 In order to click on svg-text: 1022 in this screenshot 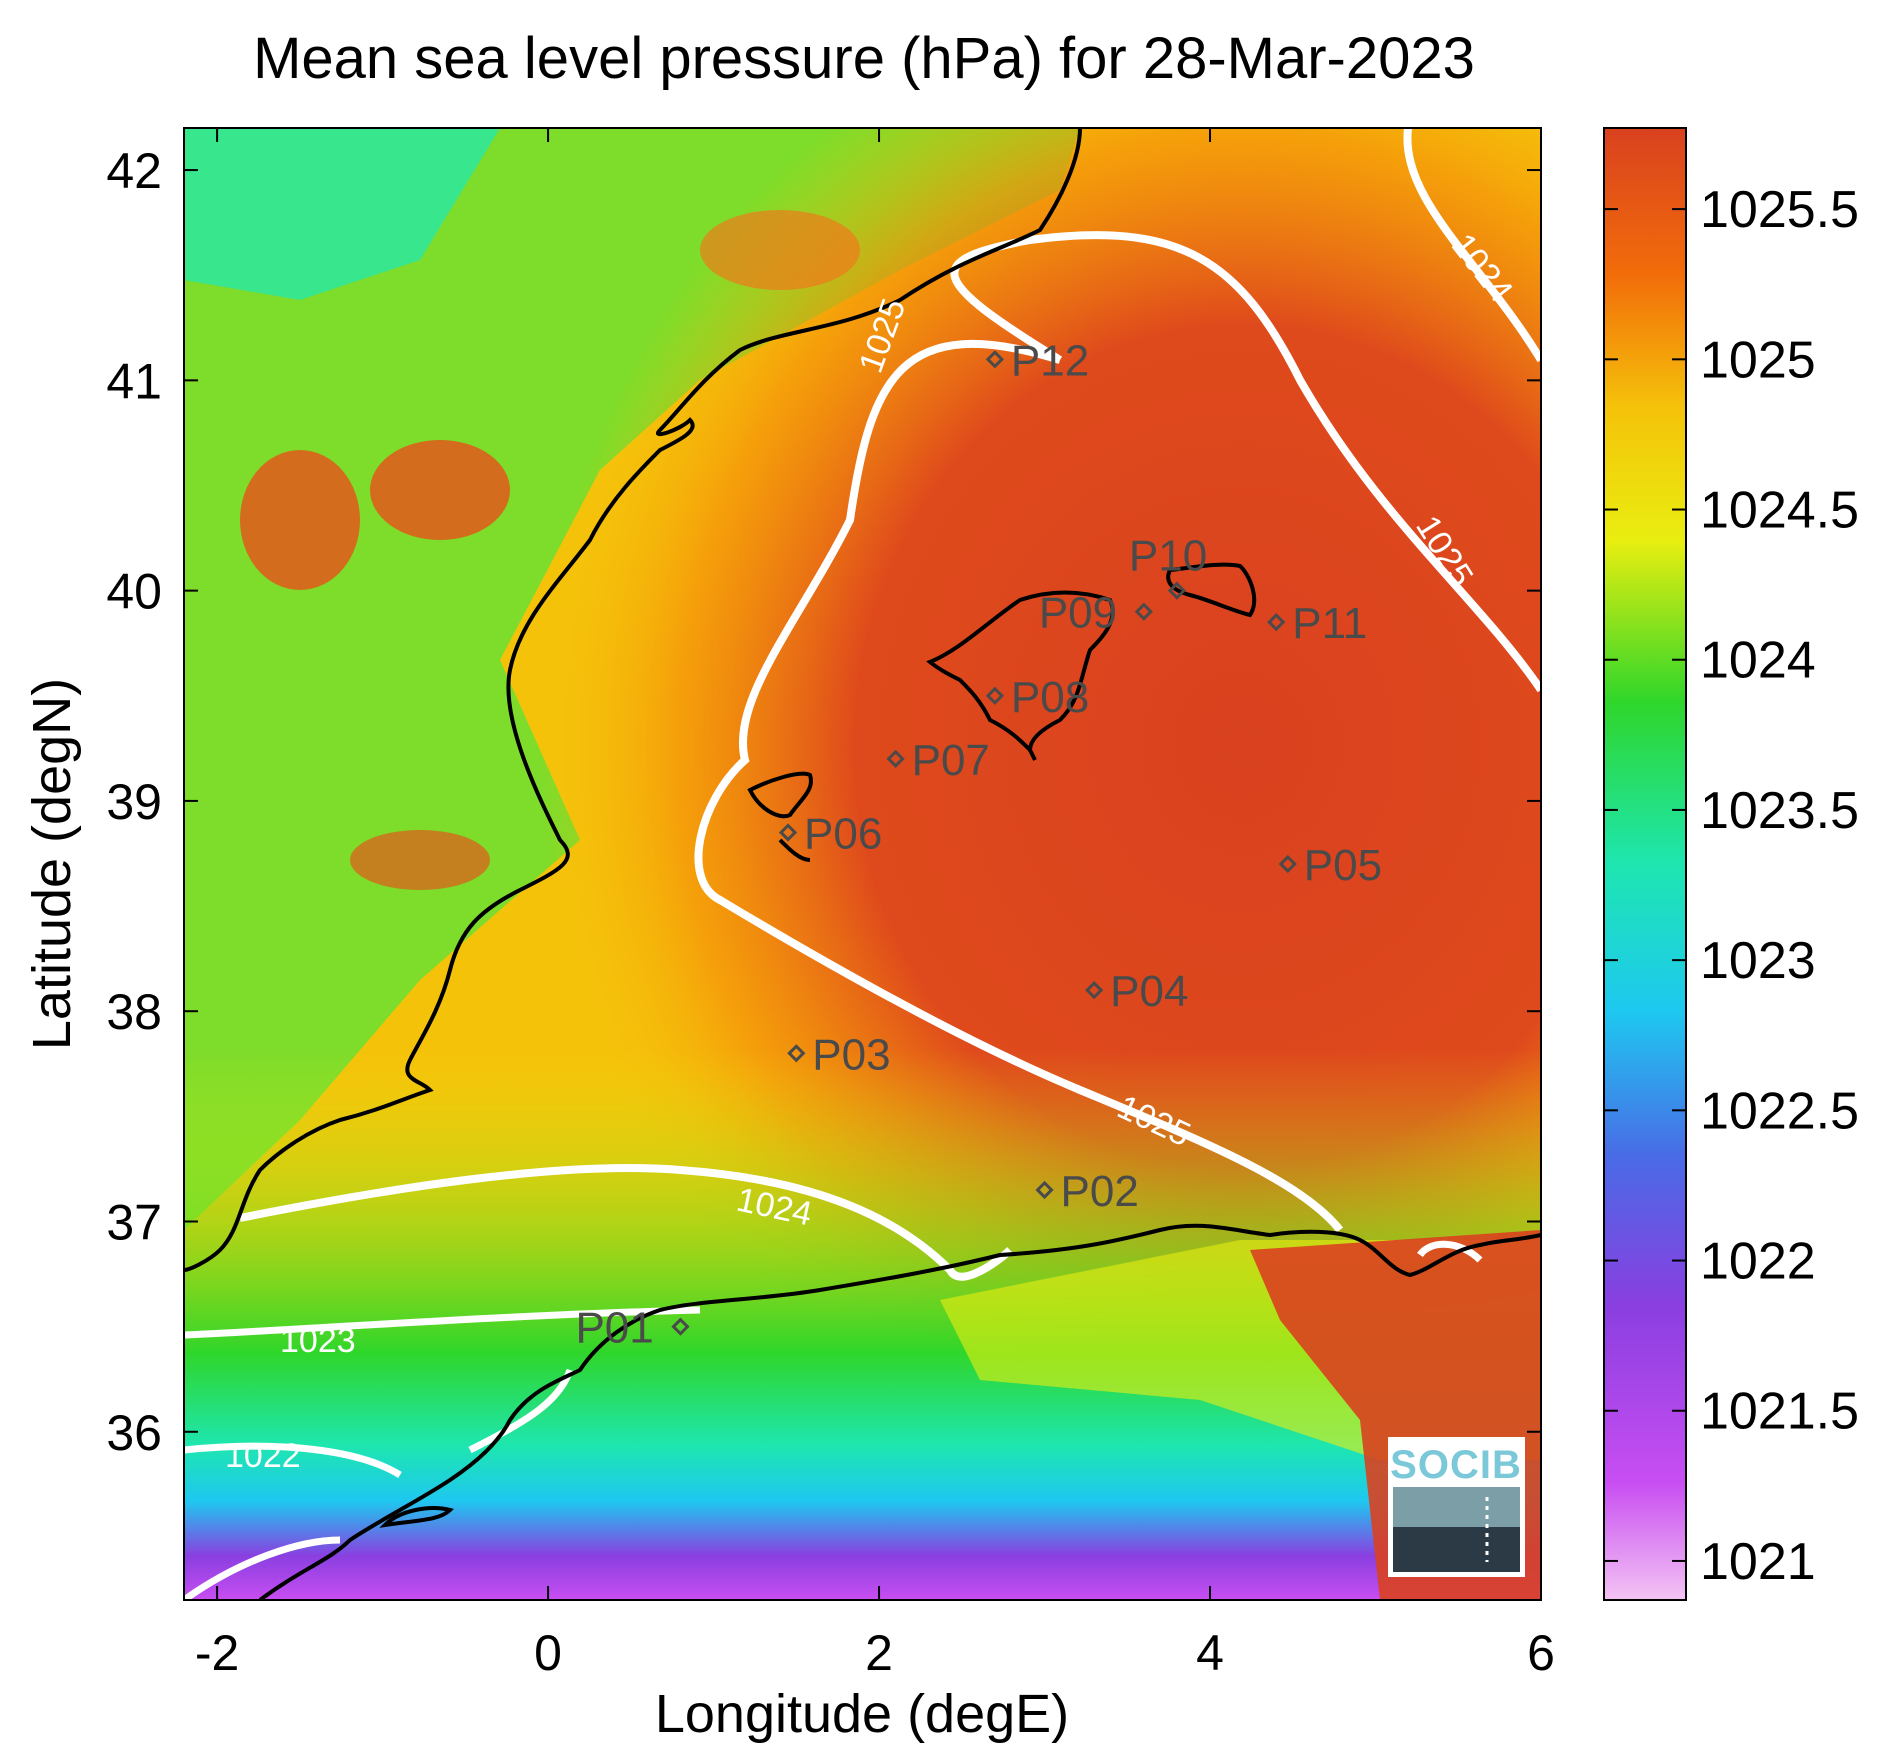, I will do `click(263, 1456)`.